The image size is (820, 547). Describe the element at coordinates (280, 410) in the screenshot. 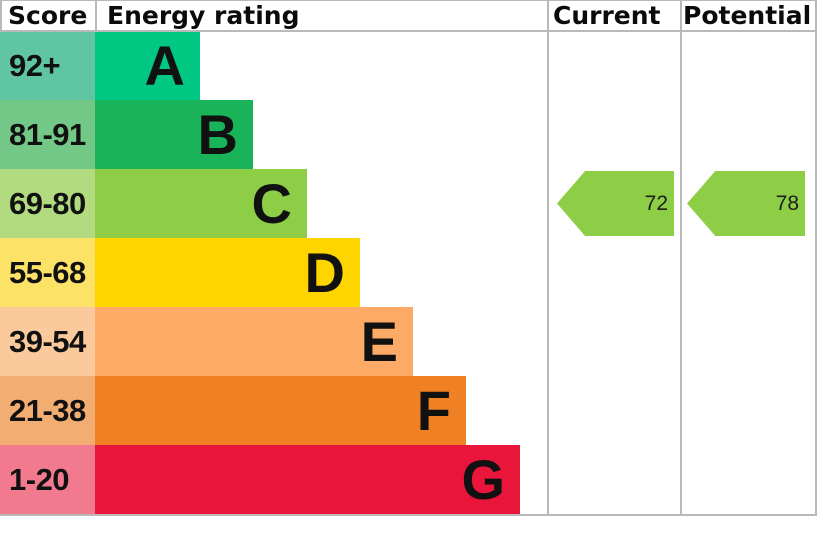

I see `band-bar-f: F` at that location.